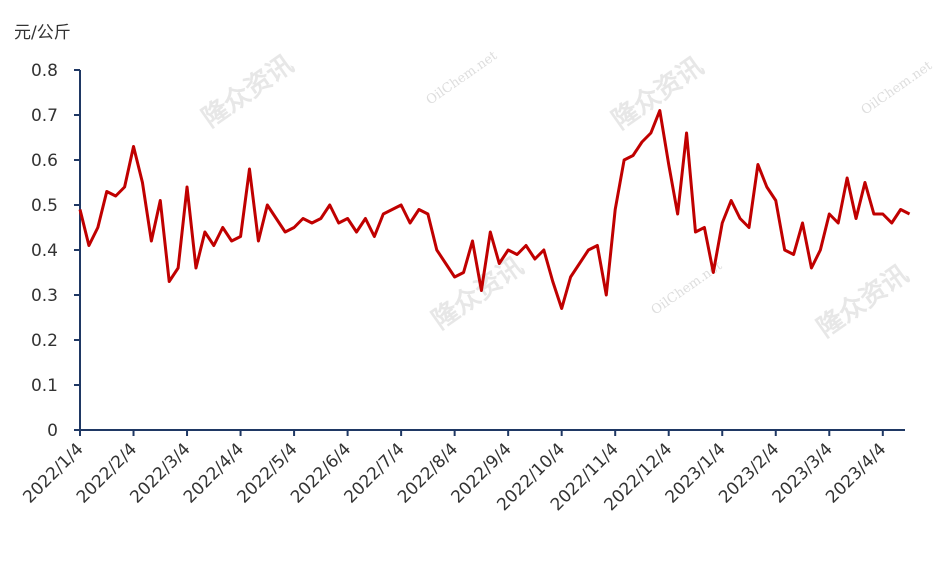 The image size is (940, 564). What do you see at coordinates (44, 71) in the screenshot?
I see `y-tick-label: 0.8` at bounding box center [44, 71].